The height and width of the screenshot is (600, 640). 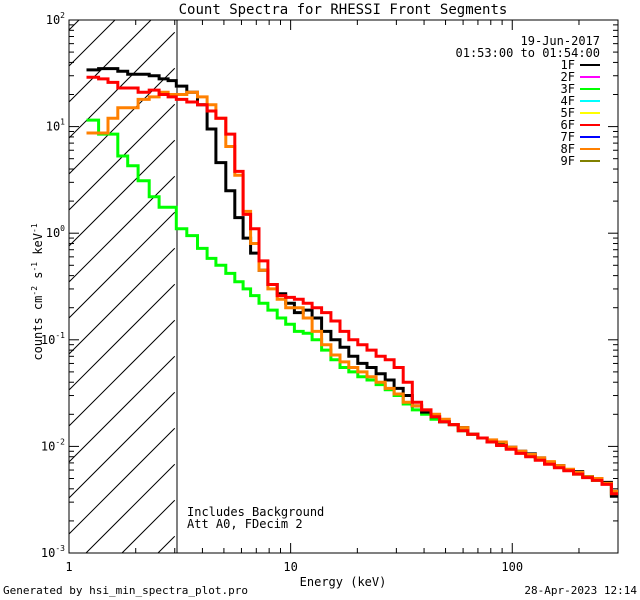 What do you see at coordinates (568, 161) in the screenshot?
I see `legend-label-9F: 9F` at bounding box center [568, 161].